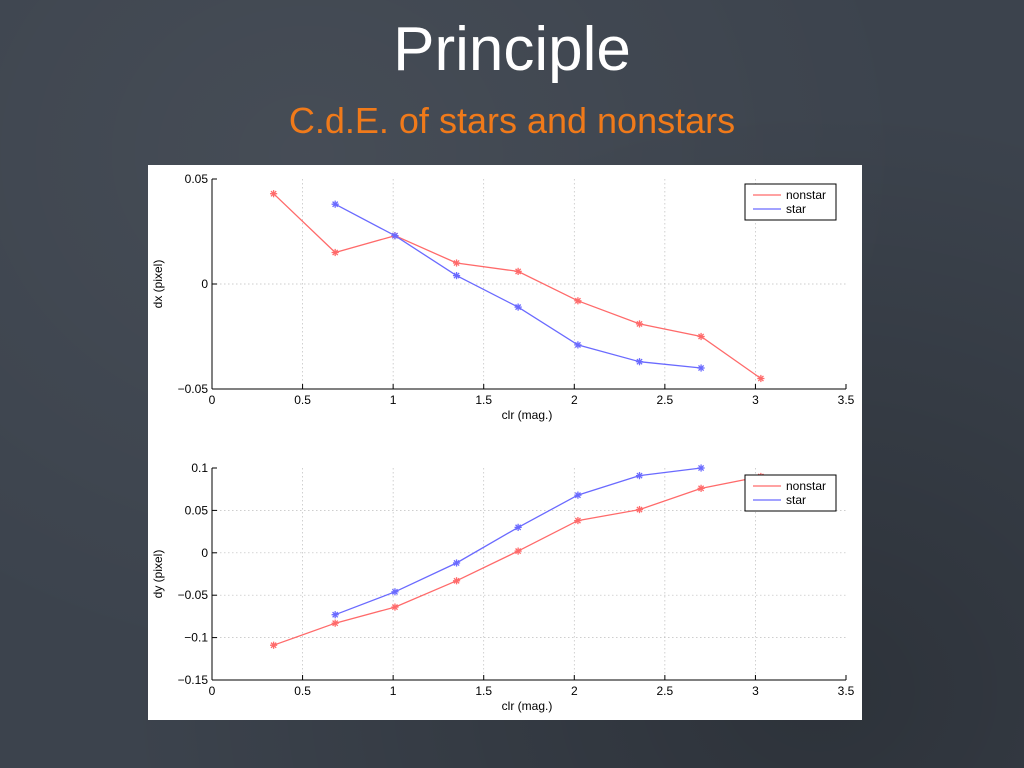 The width and height of the screenshot is (1024, 768). What do you see at coordinates (193, 680) in the screenshot?
I see `y-tick-label: −0.15` at bounding box center [193, 680].